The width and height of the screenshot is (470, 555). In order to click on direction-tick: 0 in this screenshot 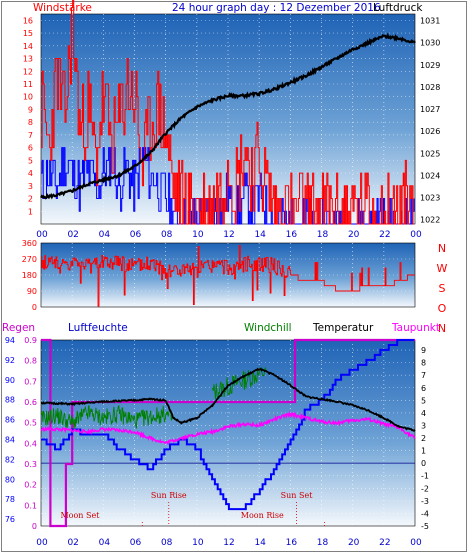, I will do `click(34, 307)`.